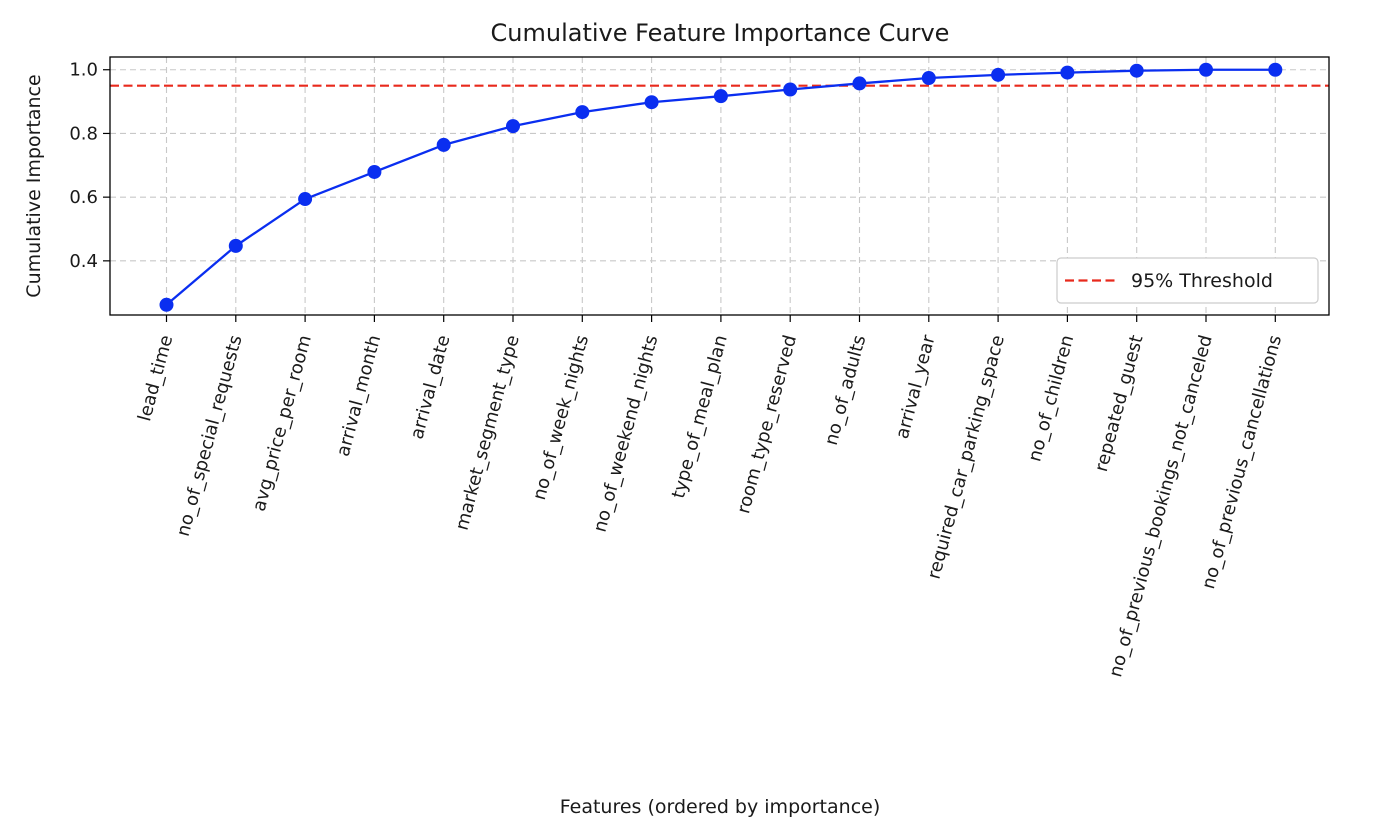 This screenshot has width=1374, height=828. Describe the element at coordinates (720, 807) in the screenshot. I see `x-axis-label: Features (ordered by importance)` at that location.